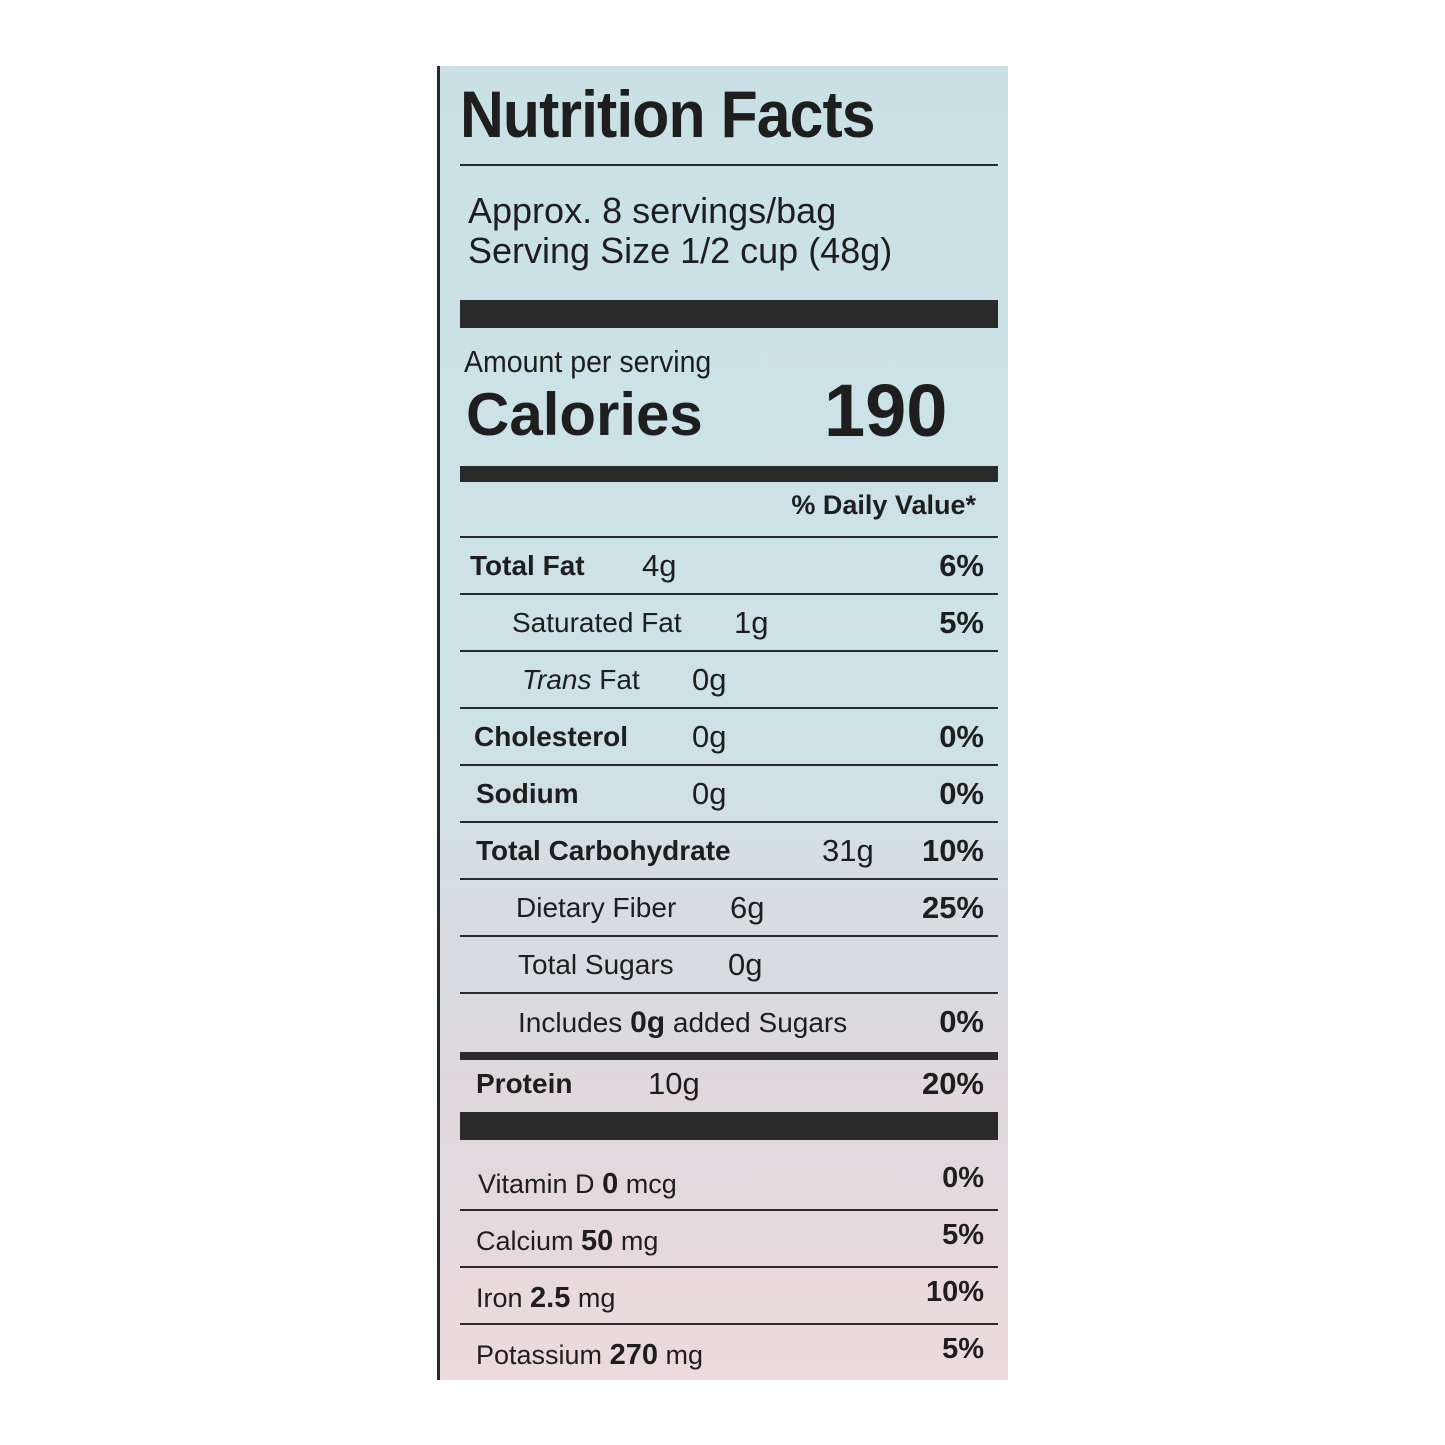  Describe the element at coordinates (551, 736) in the screenshot. I see `nutrient-name: Cholesterol` at that location.